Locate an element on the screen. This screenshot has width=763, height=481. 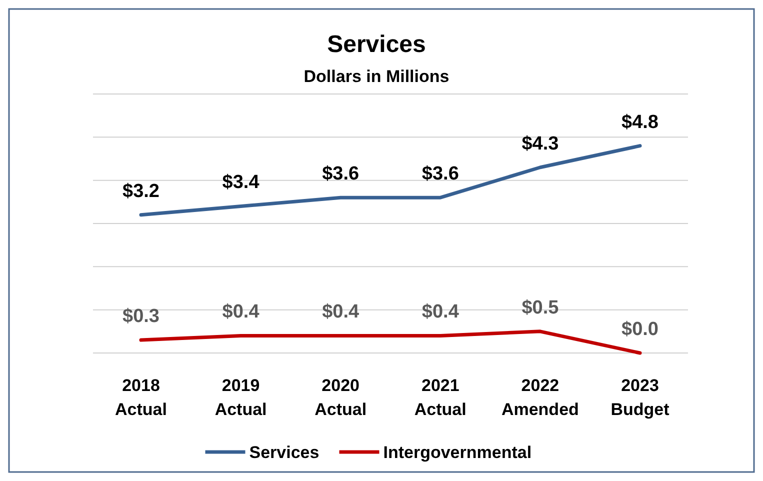
x-tick-label: 2018 Actual is located at coordinates (141, 397).